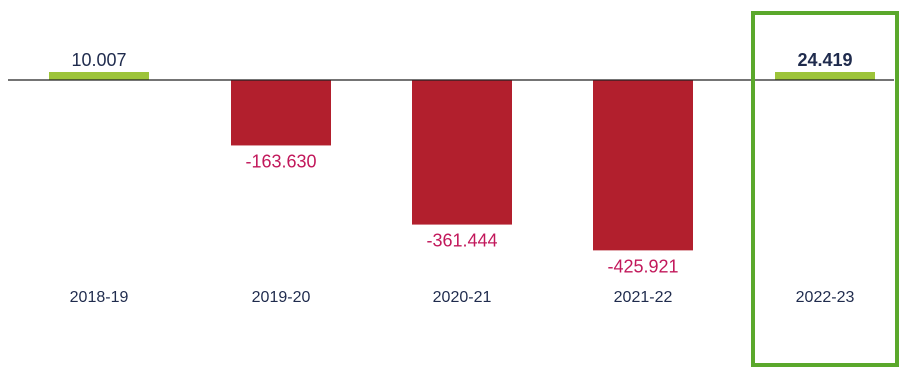  What do you see at coordinates (280, 161) in the screenshot?
I see `value-label-2019-20: -163.630` at bounding box center [280, 161].